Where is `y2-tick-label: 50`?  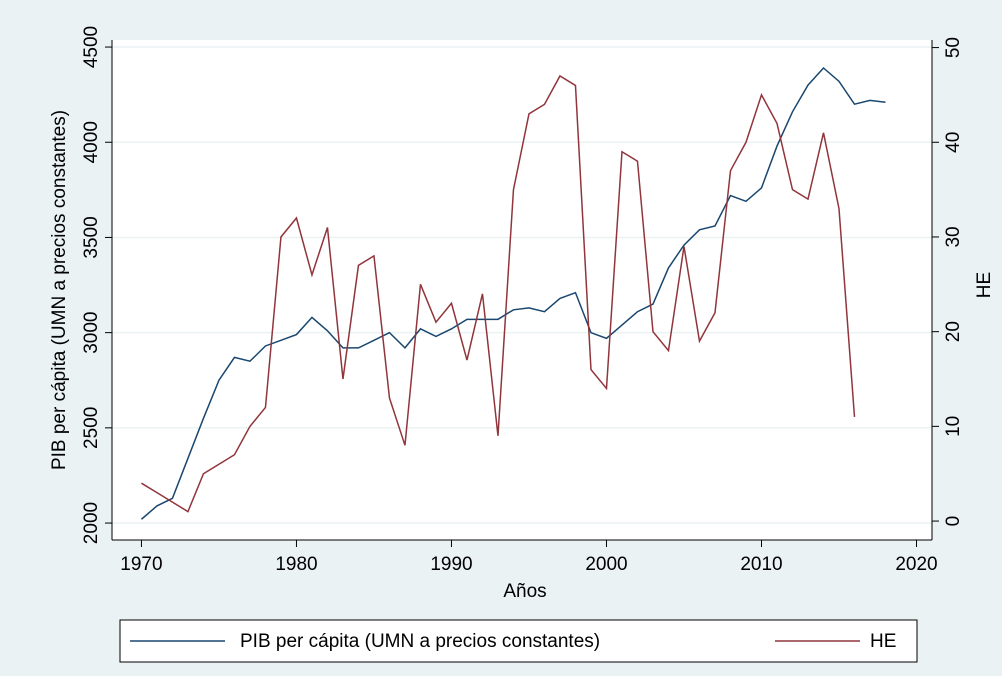
y2-tick-label: 50 is located at coordinates (953, 47).